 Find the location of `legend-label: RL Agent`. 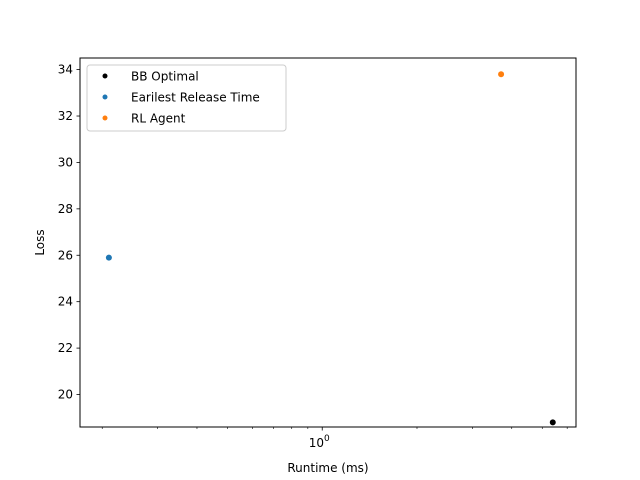

legend-label: RL Agent is located at coordinates (158, 119).